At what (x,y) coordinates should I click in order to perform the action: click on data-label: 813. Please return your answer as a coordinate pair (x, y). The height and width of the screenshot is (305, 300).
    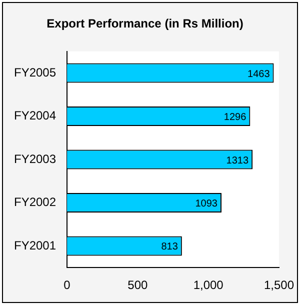
    Looking at the image, I should click on (169, 247).